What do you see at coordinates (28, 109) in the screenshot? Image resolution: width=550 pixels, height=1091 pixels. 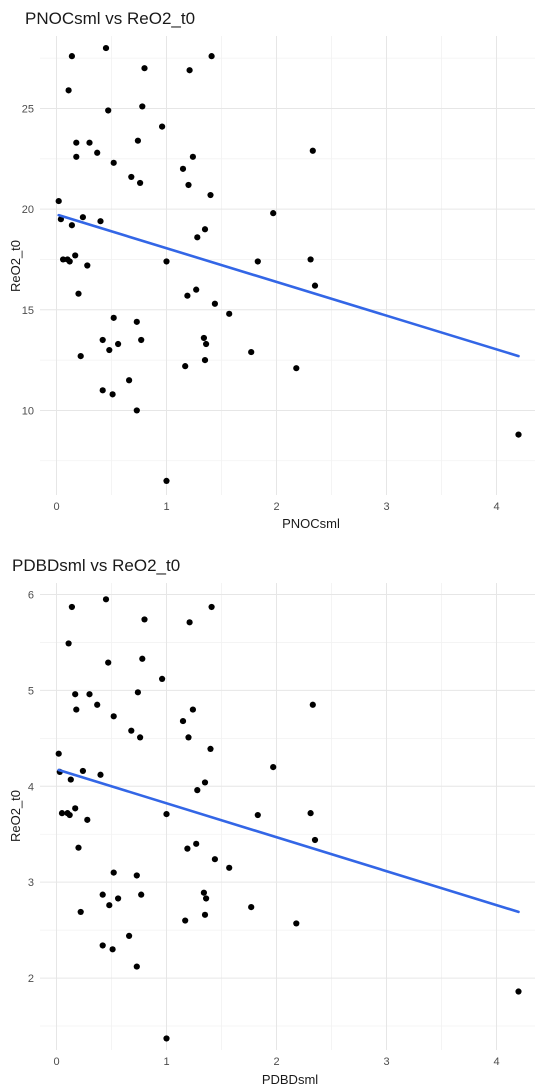 I see `y-tick-label: 25` at bounding box center [28, 109].